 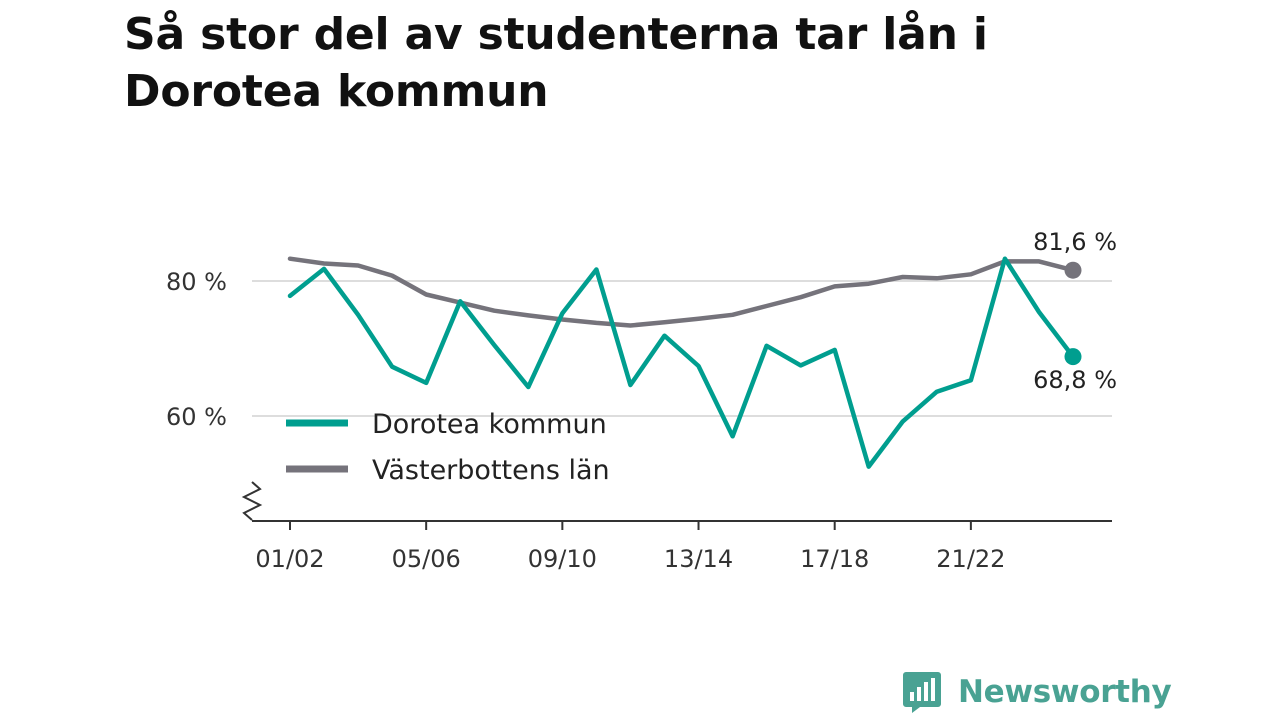 What do you see at coordinates (1075, 242) in the screenshot?
I see `end-label-vasterbotten: 81,6 %` at bounding box center [1075, 242].